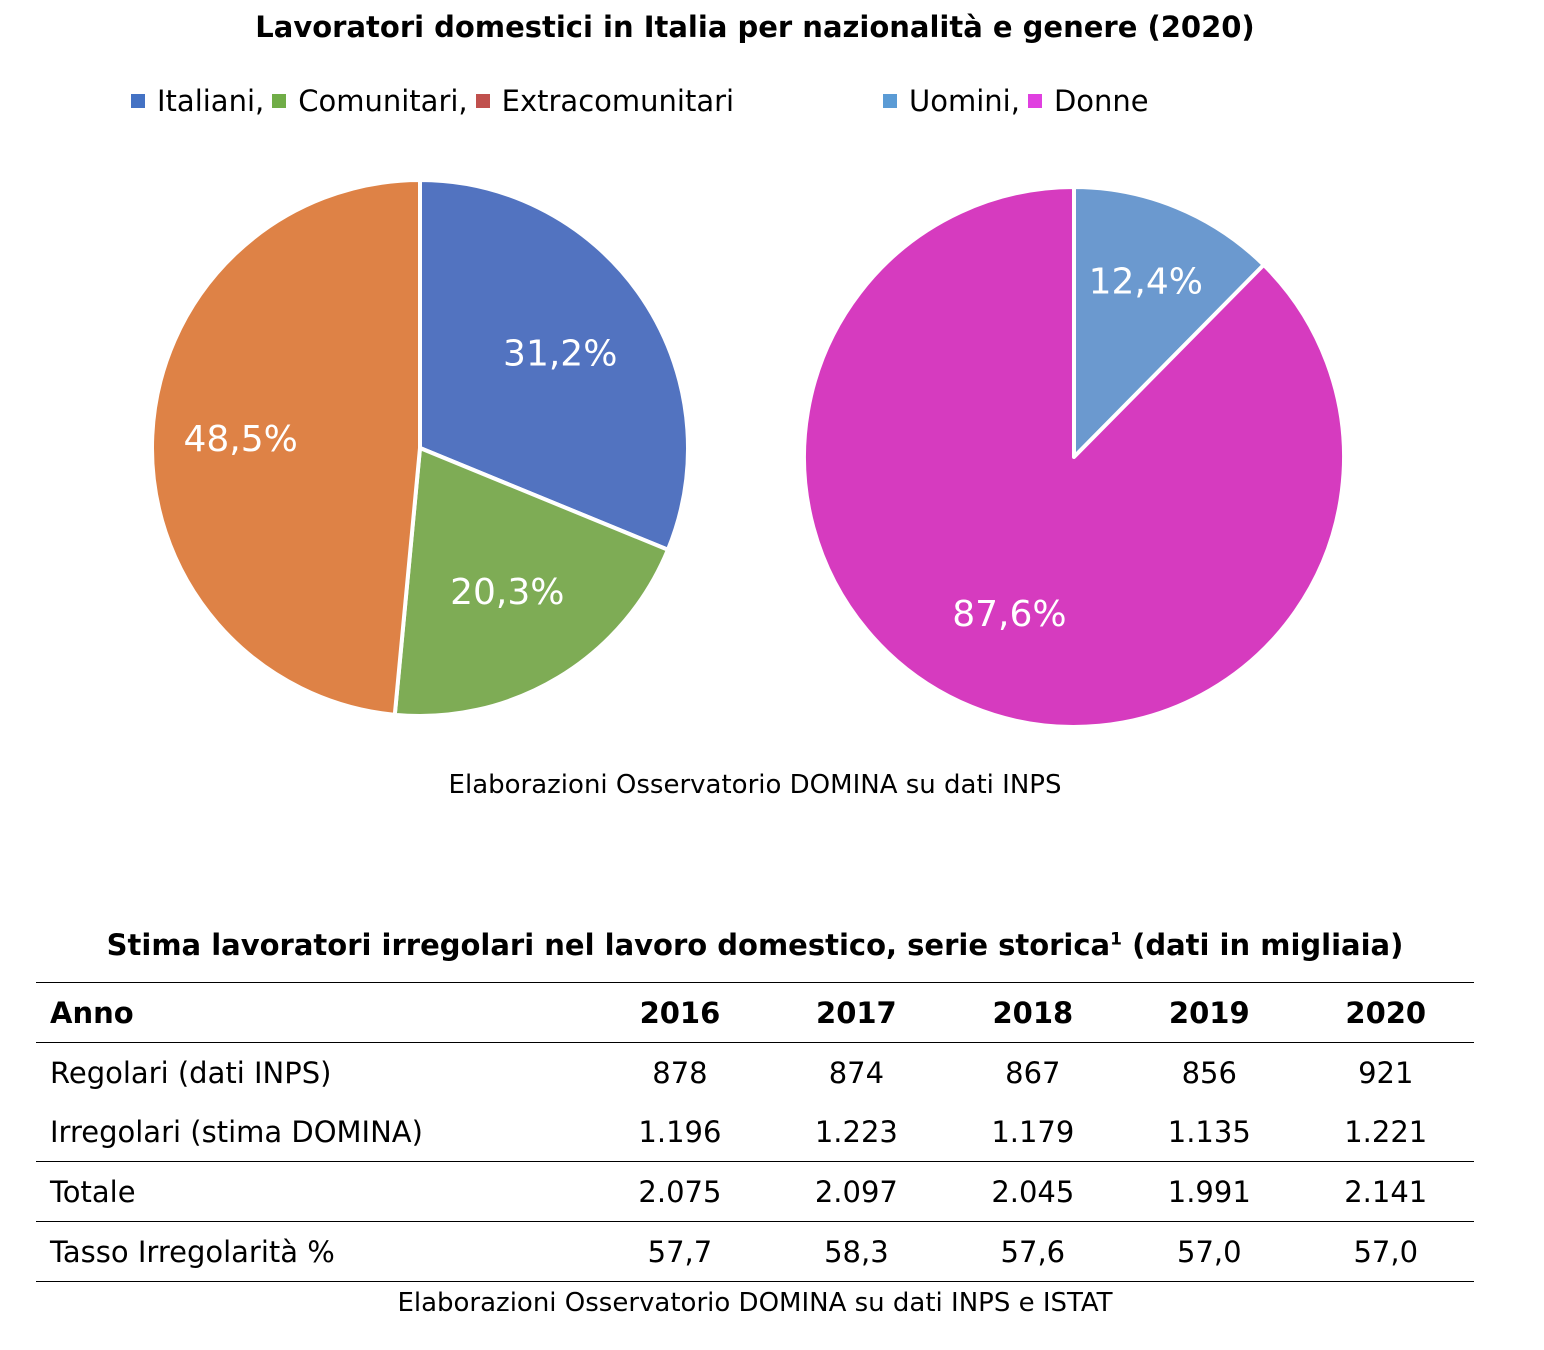  Describe the element at coordinates (856, 1251) in the screenshot. I see `table-cell: 58,3` at that location.